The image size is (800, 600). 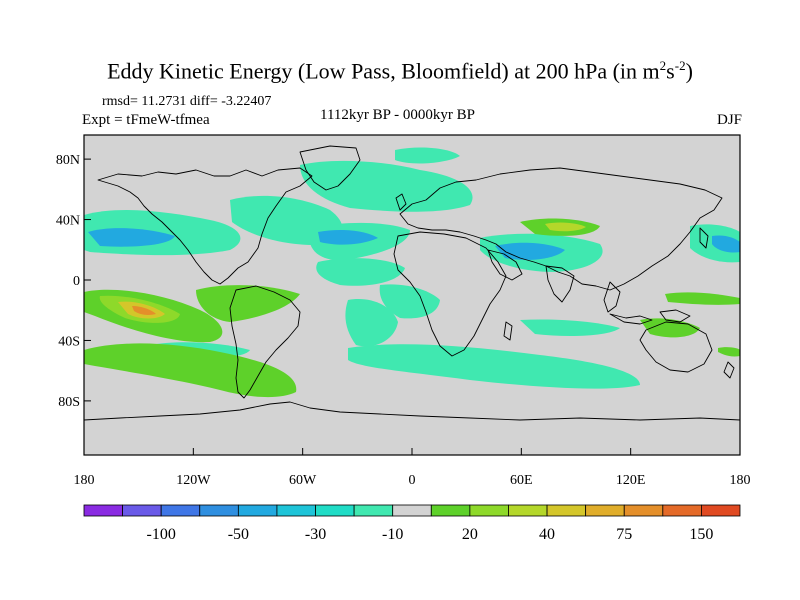 What do you see at coordinates (193, 480) in the screenshot?
I see `lon-tick-label: 120W` at bounding box center [193, 480].